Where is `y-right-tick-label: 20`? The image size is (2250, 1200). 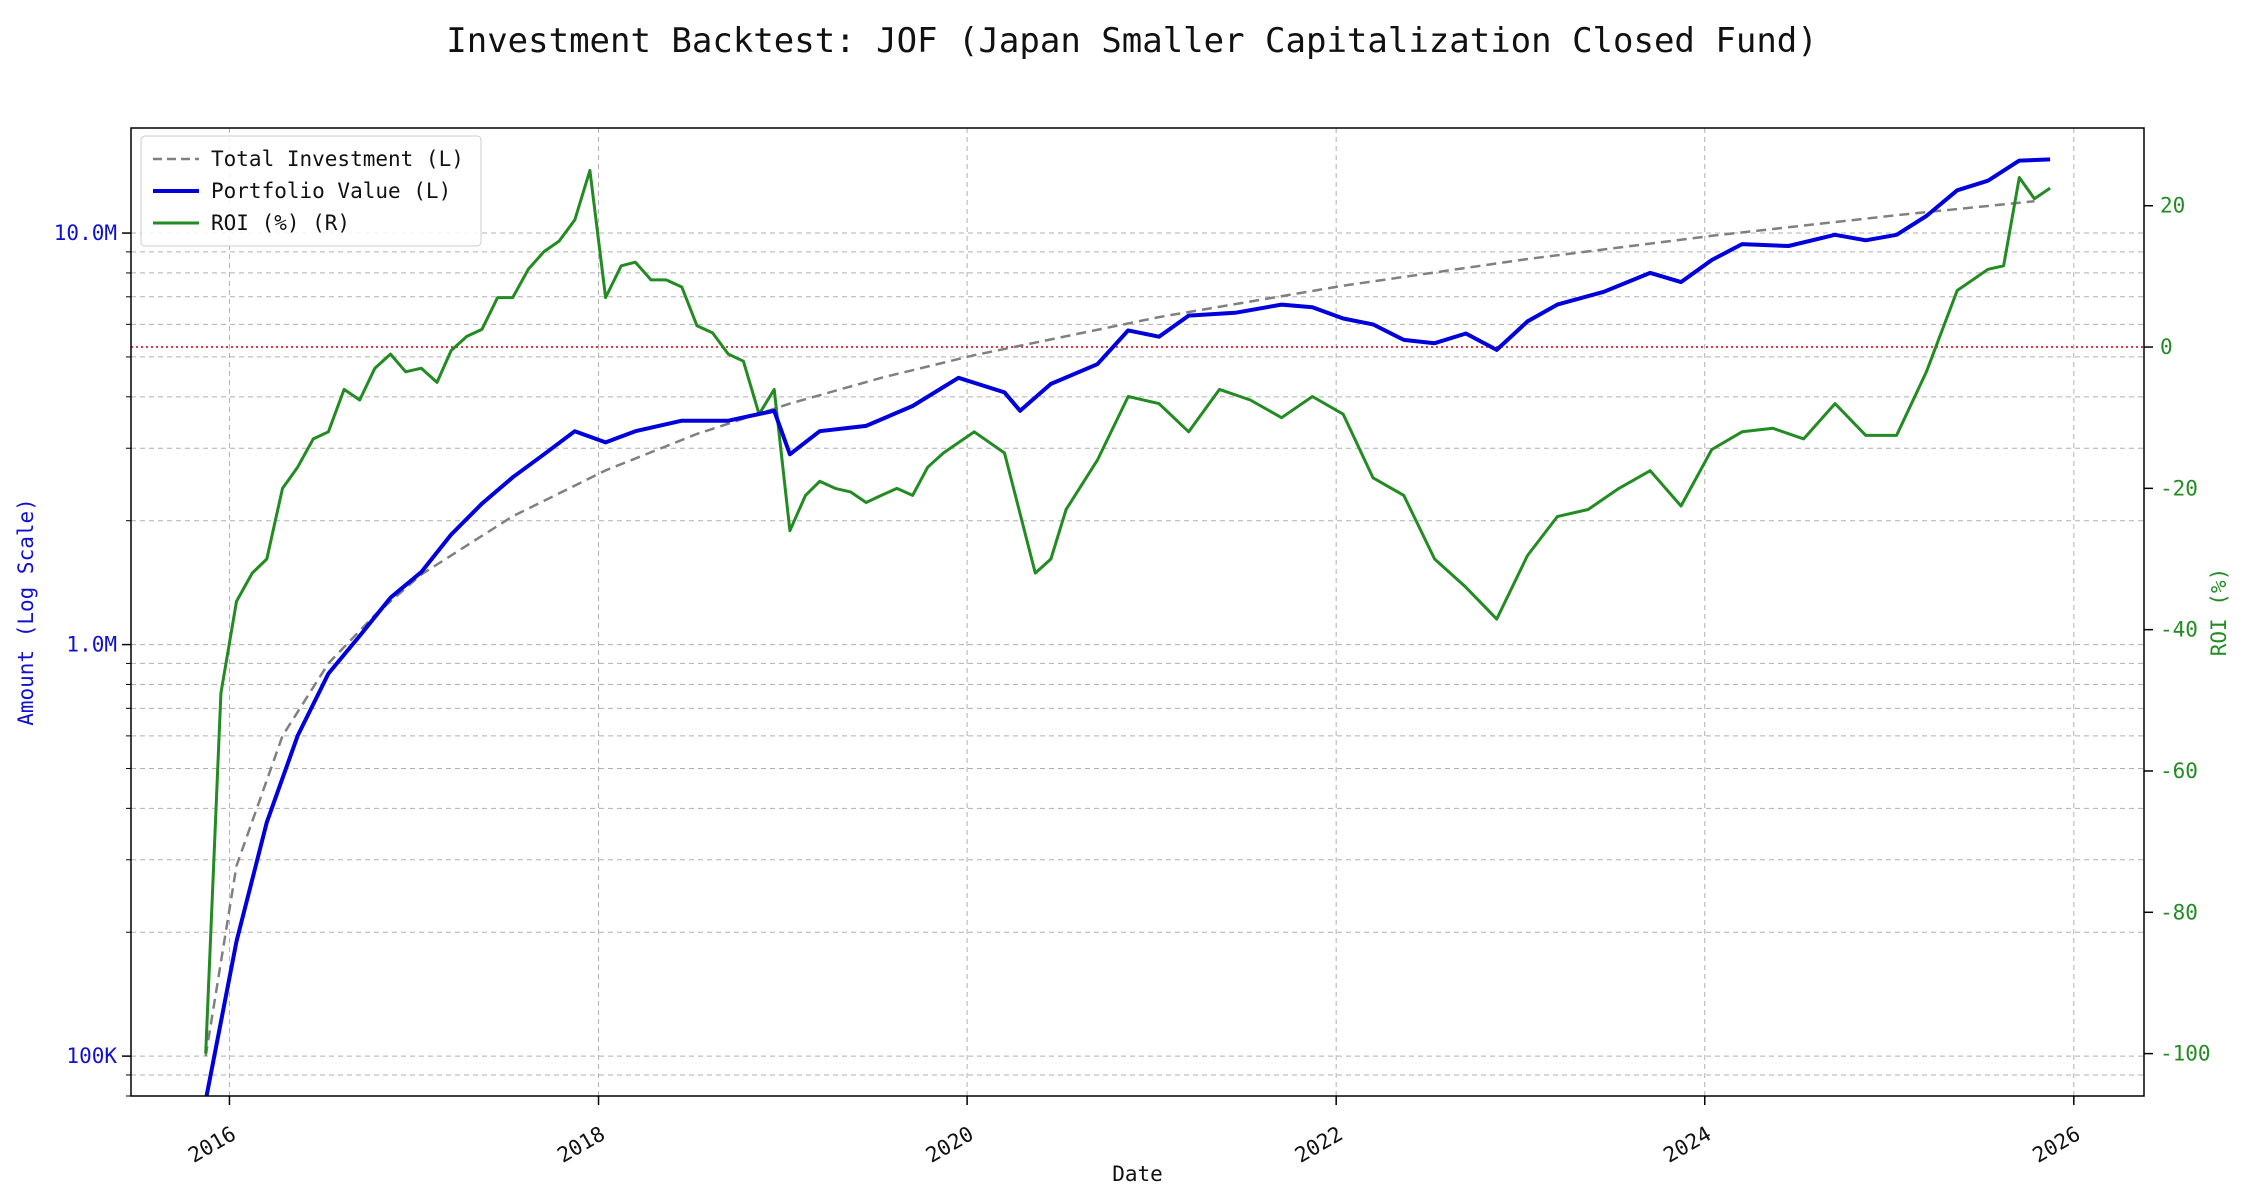
y-right-tick-label: 20 is located at coordinates (2172, 206).